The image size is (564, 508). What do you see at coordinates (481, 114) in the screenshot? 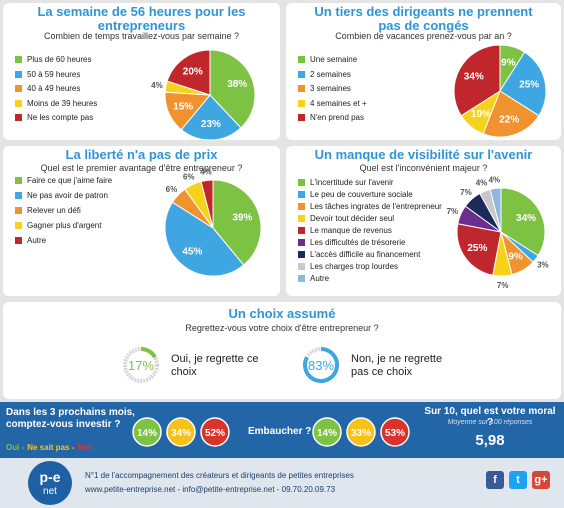
I see `slice-label: 10%` at bounding box center [481, 114].